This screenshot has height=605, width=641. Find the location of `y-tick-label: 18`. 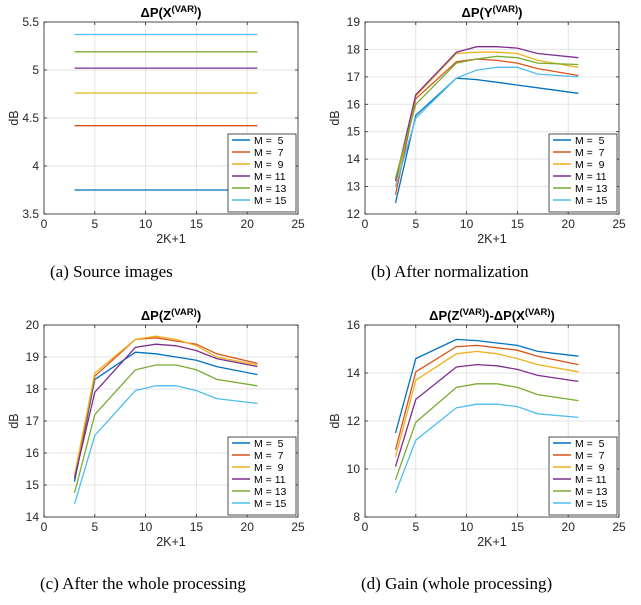

y-tick-label: 18 is located at coordinates (33, 389).